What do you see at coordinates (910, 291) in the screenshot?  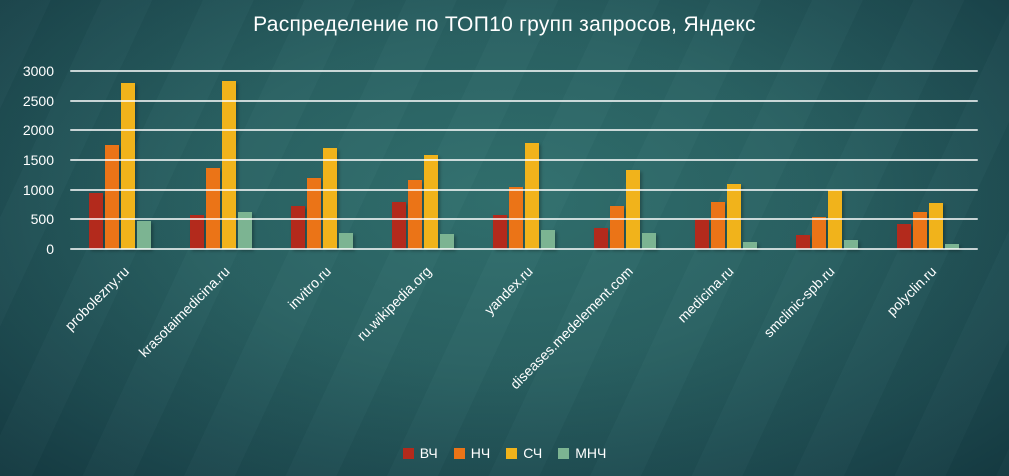 I see `x-axis-label: polyclin.ru` at bounding box center [910, 291].